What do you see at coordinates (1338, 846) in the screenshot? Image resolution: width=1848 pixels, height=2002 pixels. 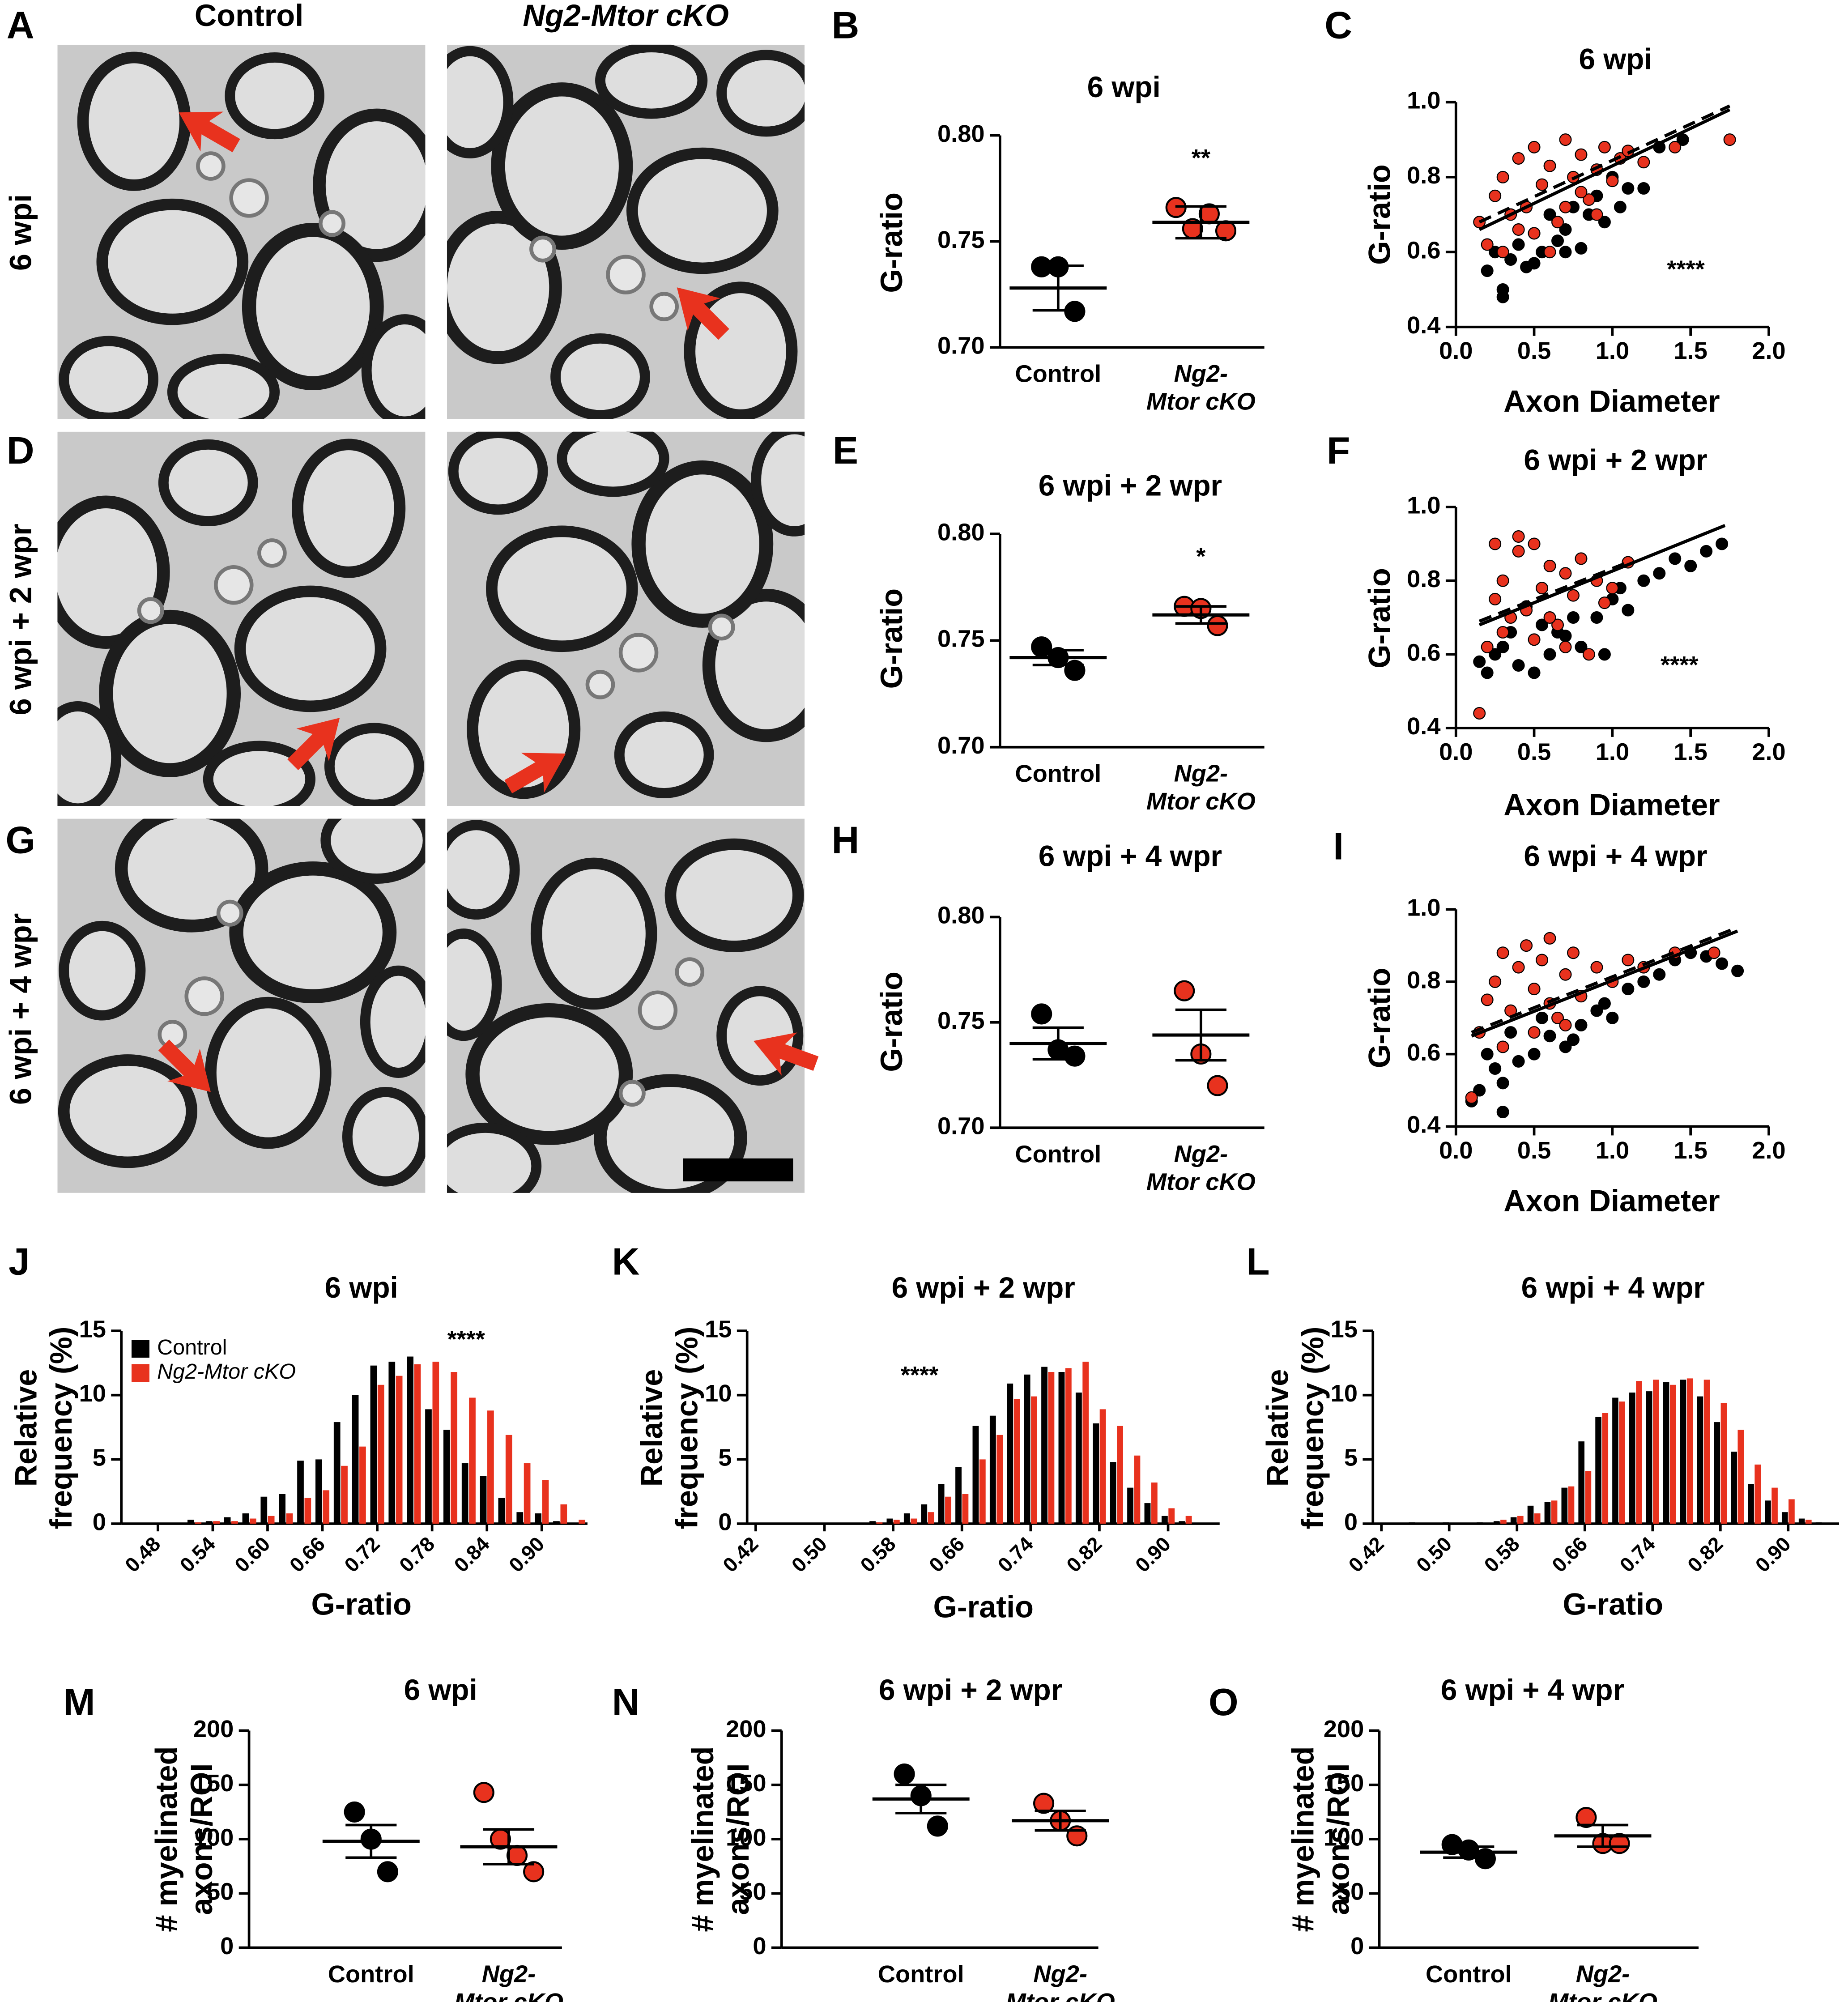 I see `panel-letter: I` at bounding box center [1338, 846].